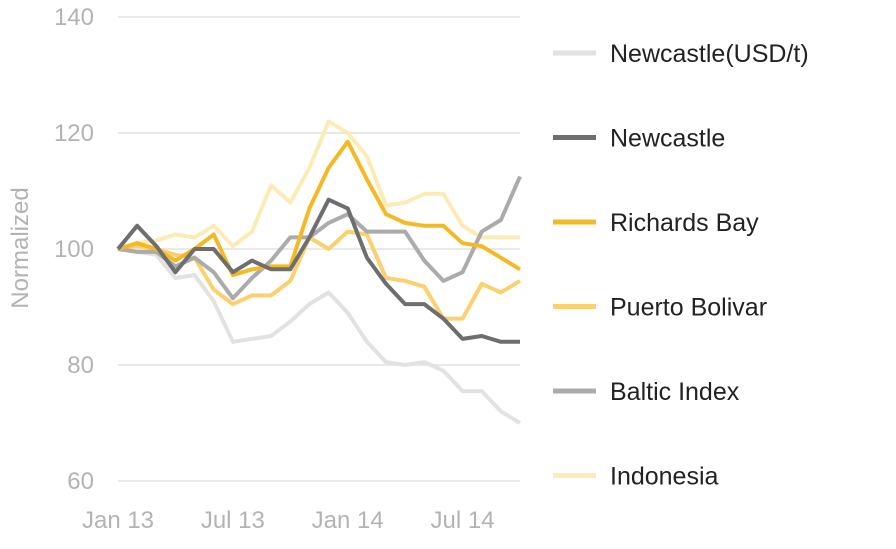  I want to click on series-line-indonesia, so click(318, 185).